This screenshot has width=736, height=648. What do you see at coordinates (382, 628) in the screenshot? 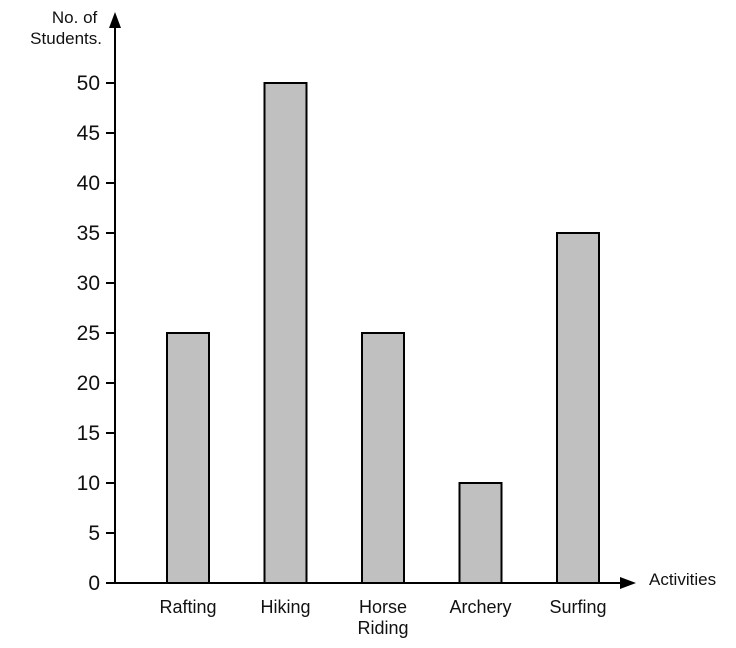
I see `x-category-label-line: Riding` at bounding box center [382, 628].